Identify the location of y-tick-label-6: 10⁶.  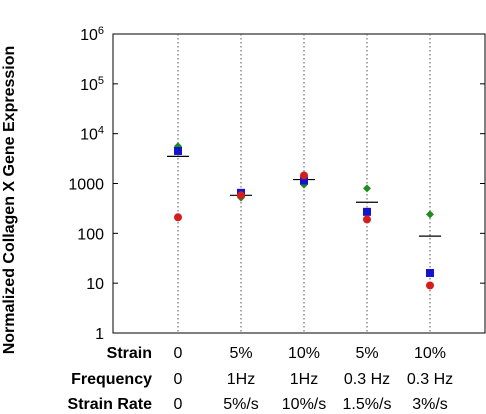
(92, 34).